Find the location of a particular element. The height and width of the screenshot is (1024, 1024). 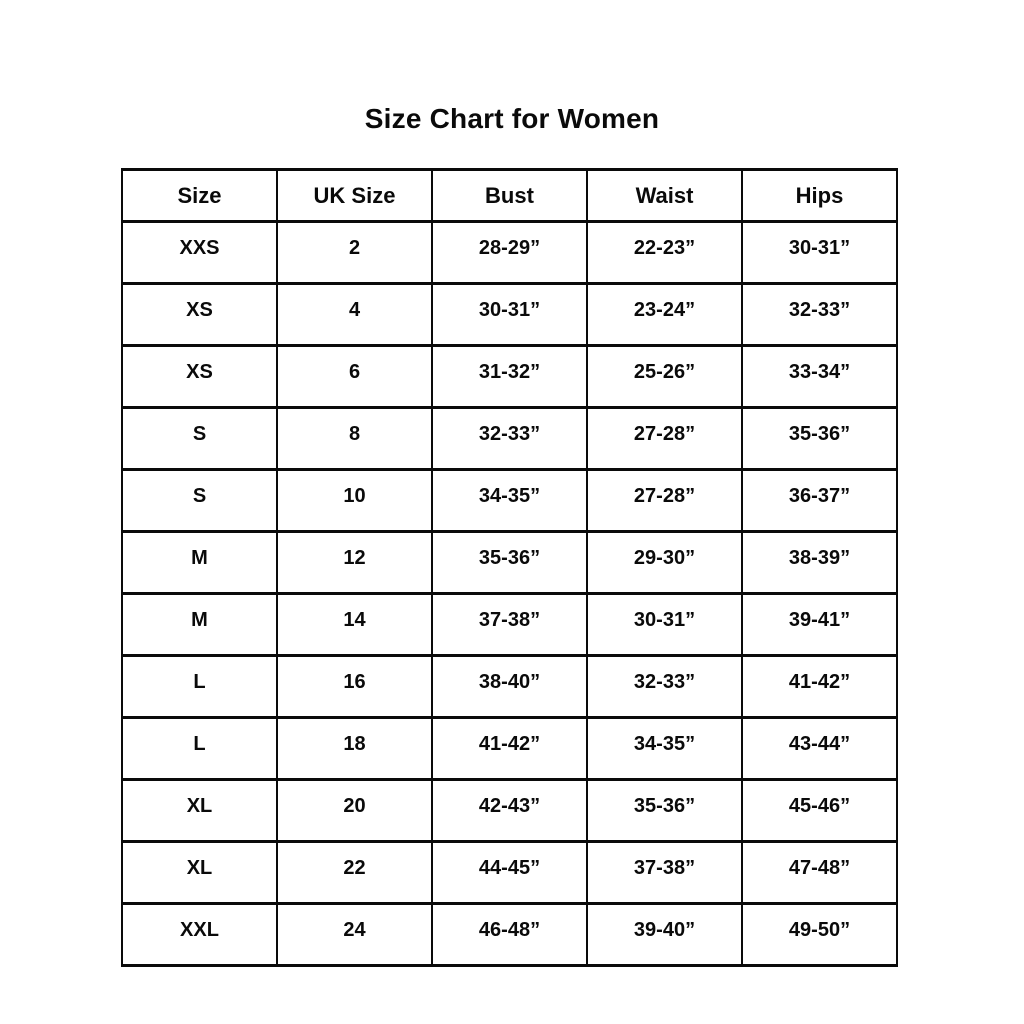

table-row: XS 6 31-32” 25-26” 33-34” is located at coordinates (509, 376).